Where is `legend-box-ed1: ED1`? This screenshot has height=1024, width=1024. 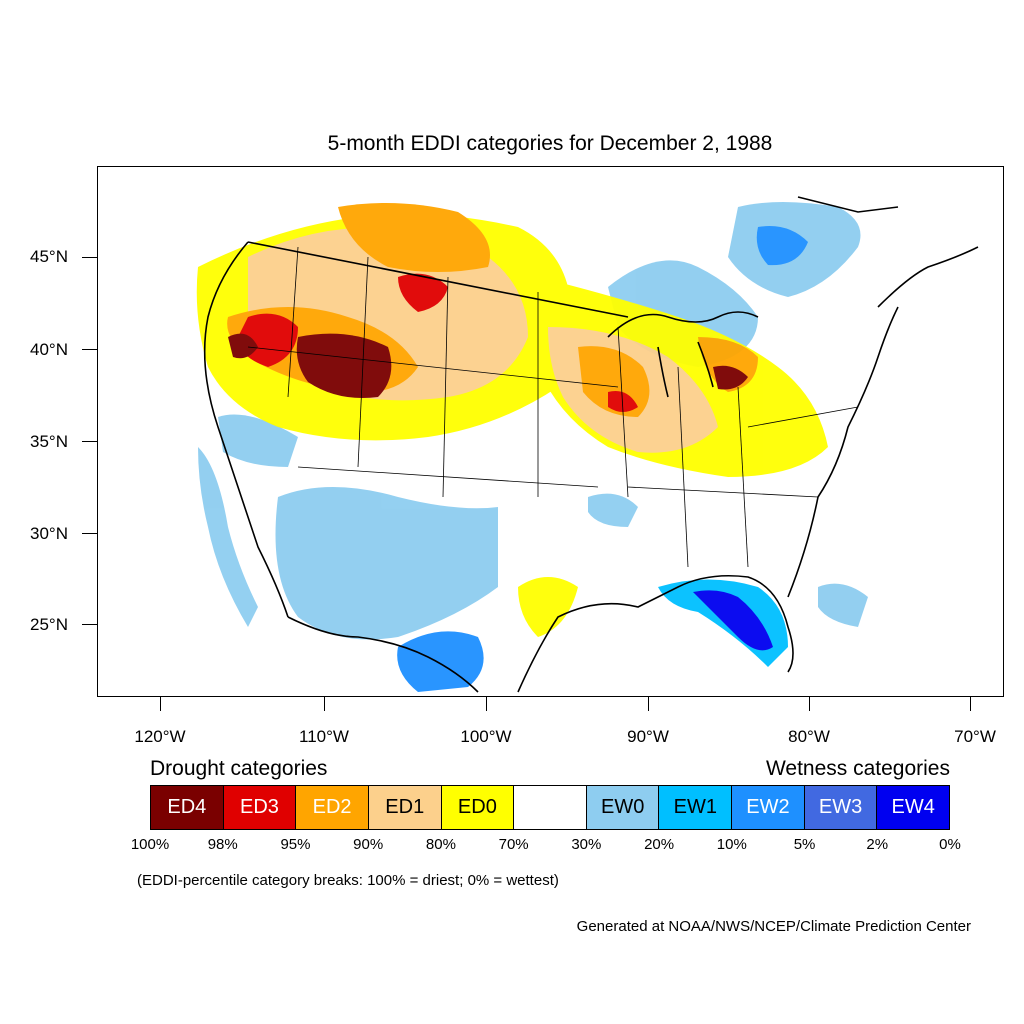
legend-box-ed1: ED1 is located at coordinates (405, 807).